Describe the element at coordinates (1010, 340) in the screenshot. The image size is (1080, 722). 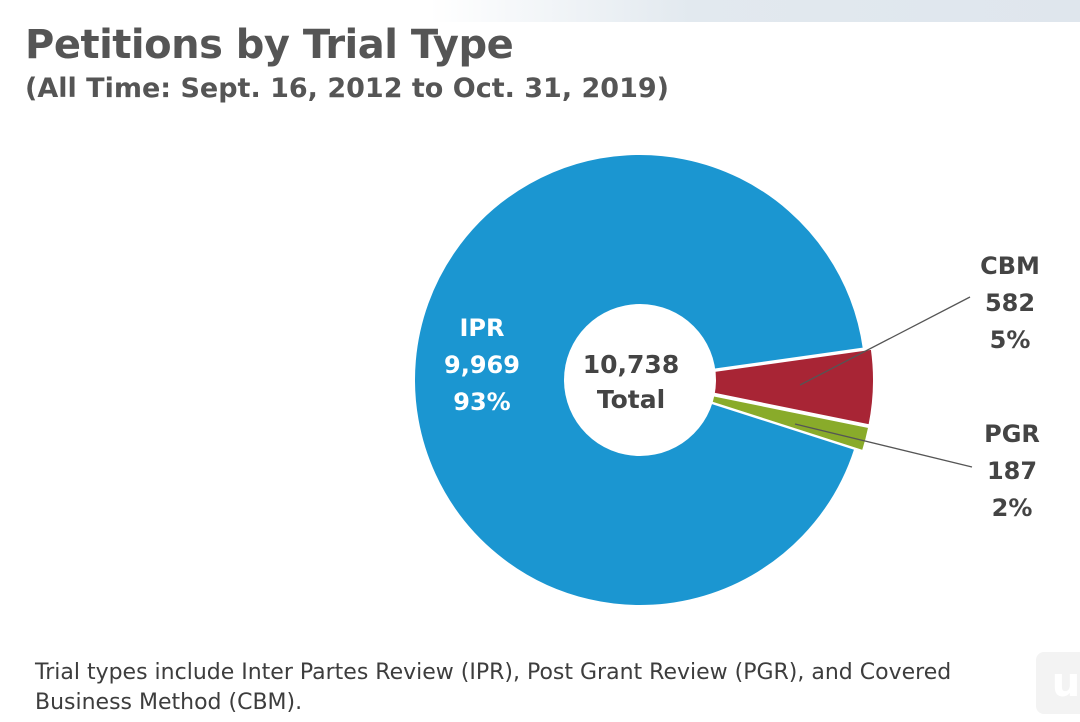
I see `label-cbm-percent: 5%` at that location.